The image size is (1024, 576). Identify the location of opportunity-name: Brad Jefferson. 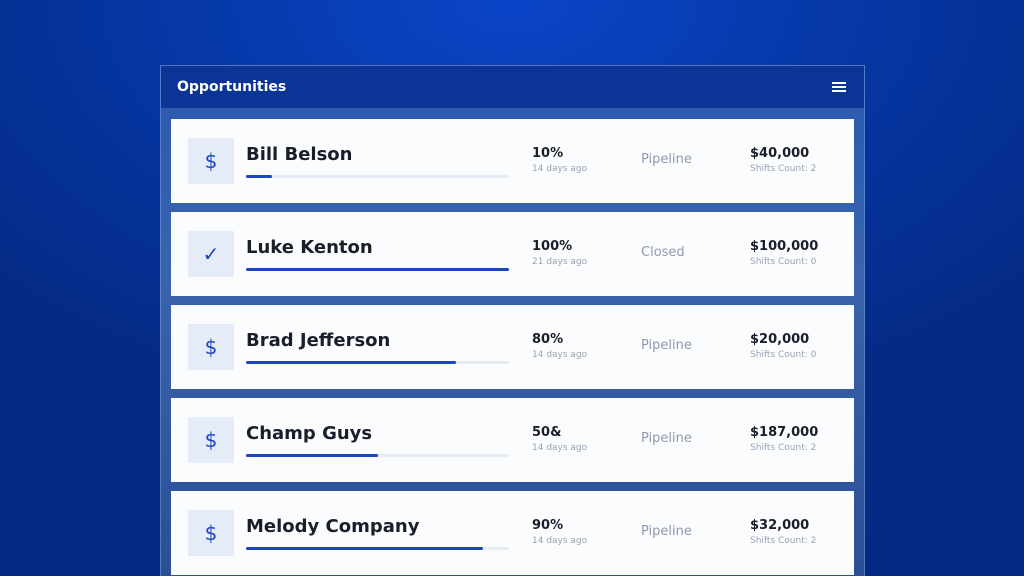
(318, 340).